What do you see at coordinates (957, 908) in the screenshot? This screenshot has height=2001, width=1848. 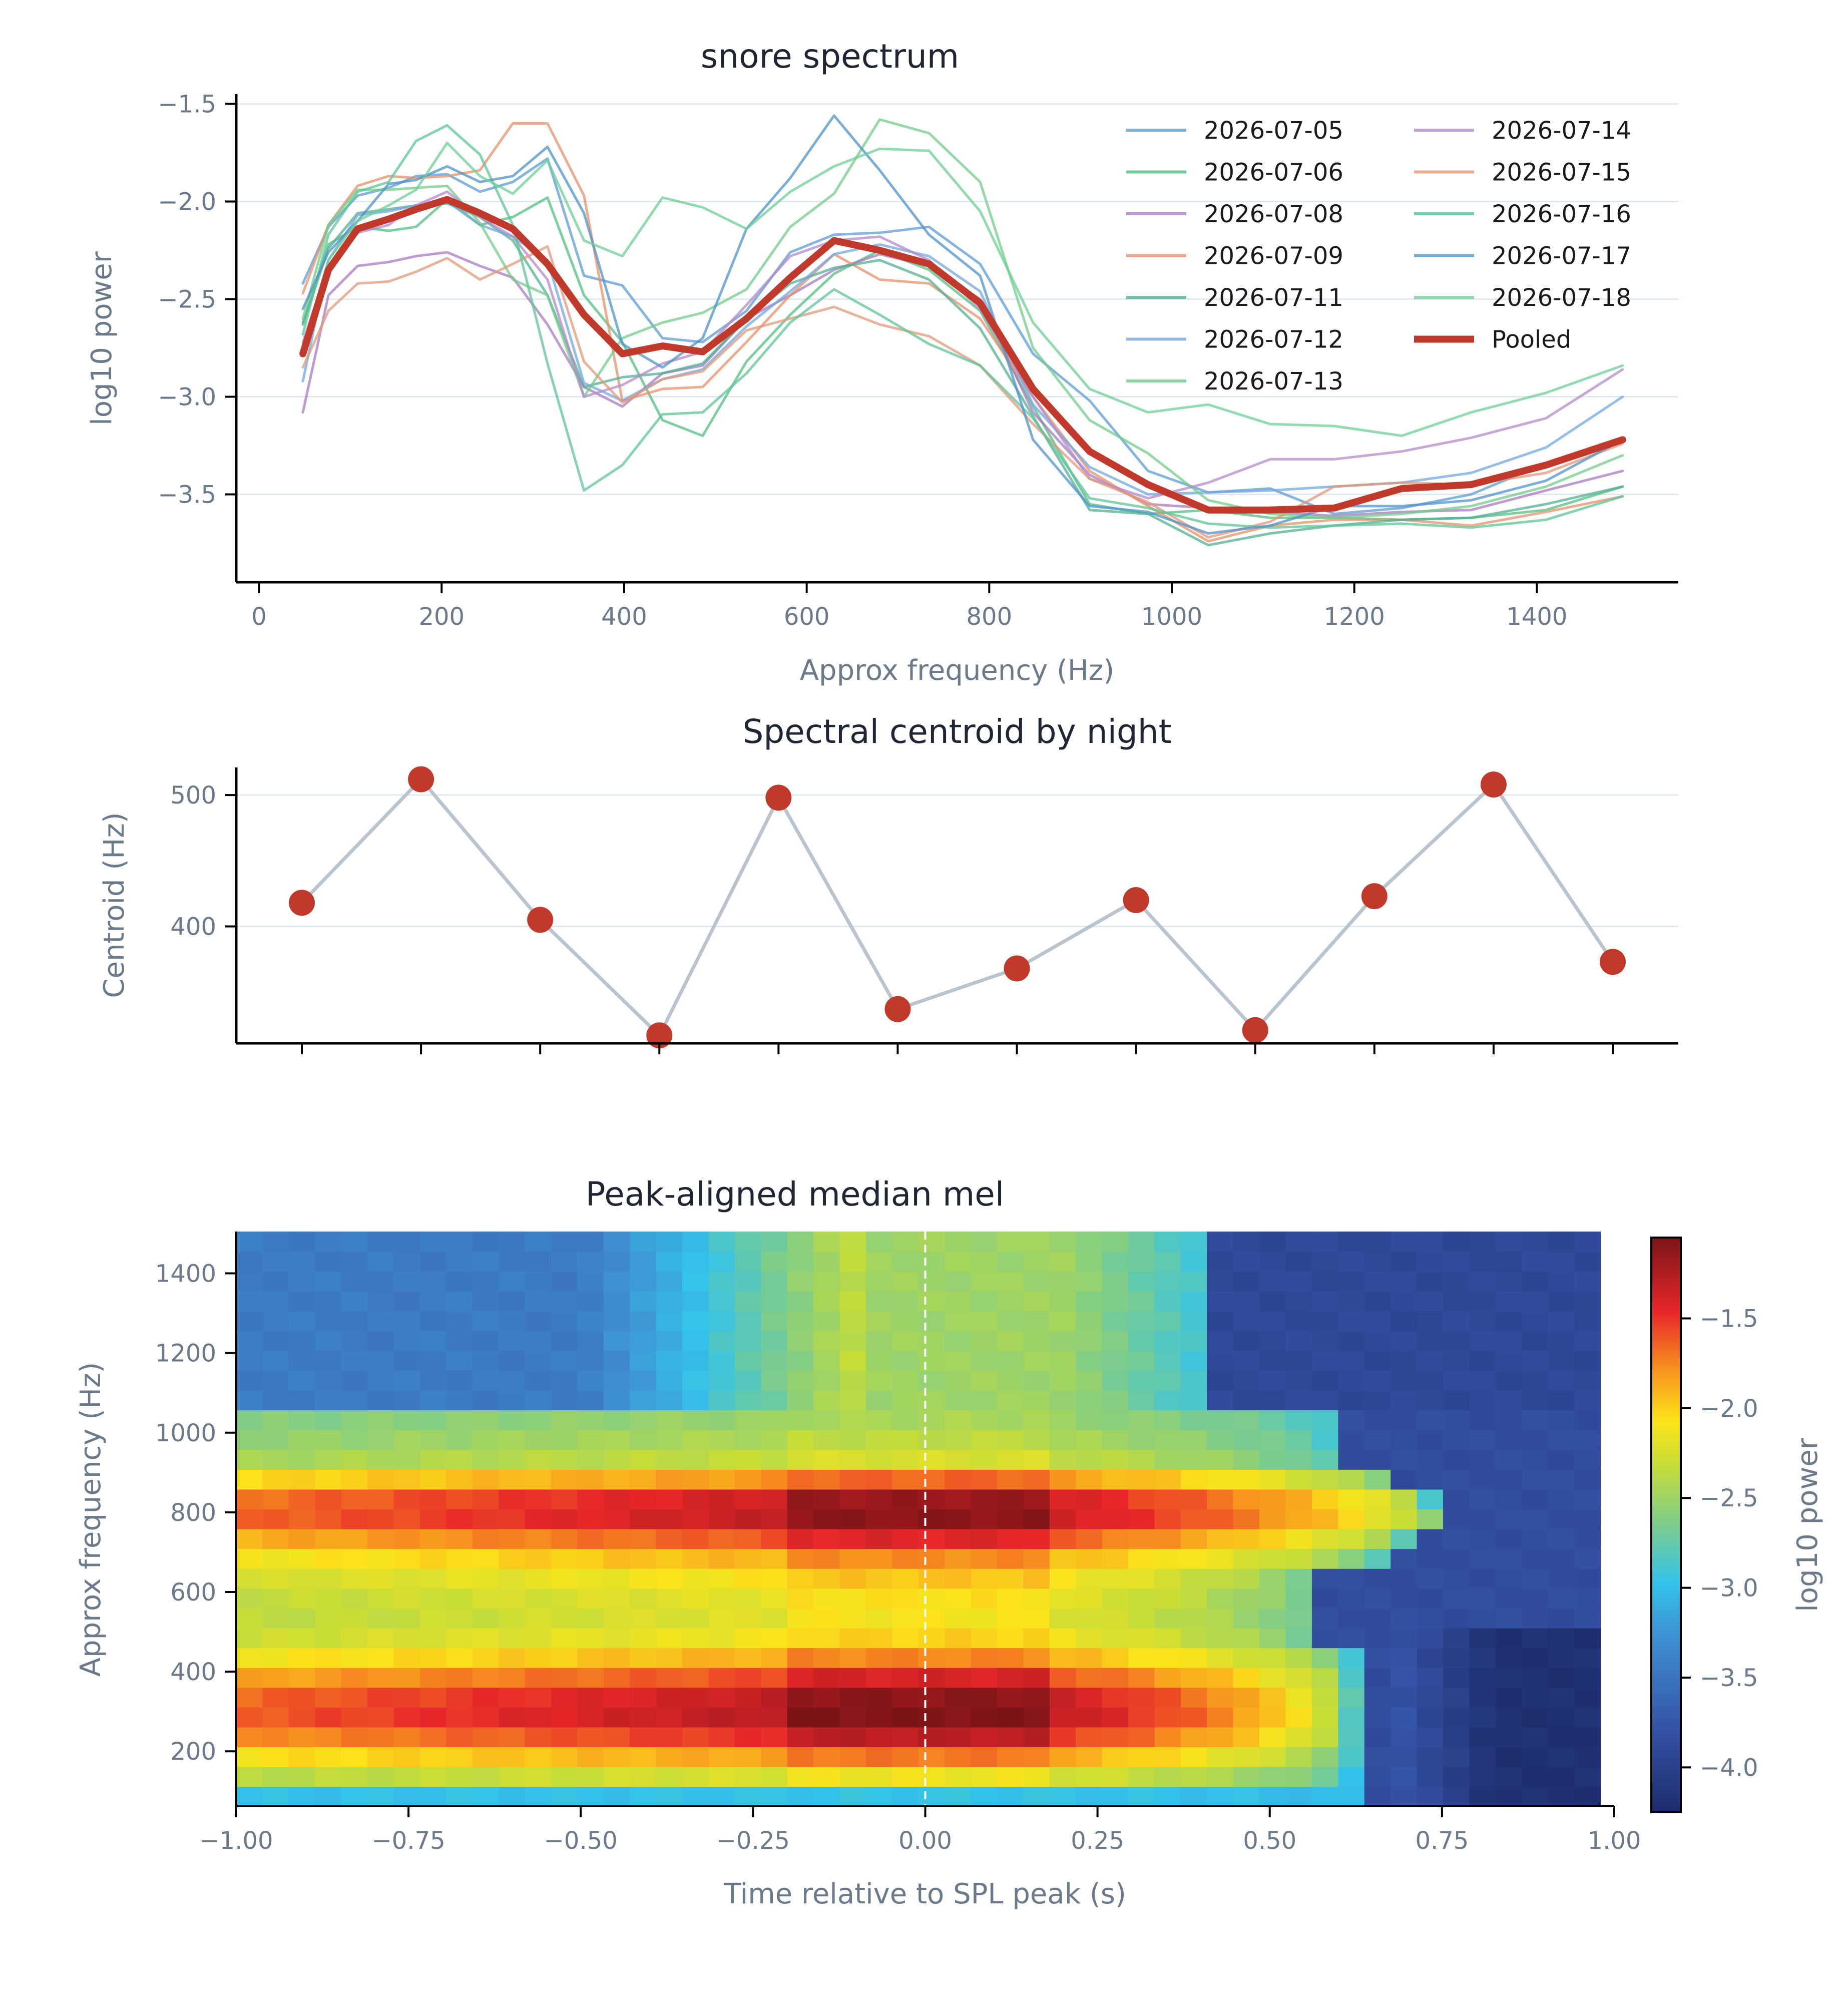 I see `centroid-points` at bounding box center [957, 908].